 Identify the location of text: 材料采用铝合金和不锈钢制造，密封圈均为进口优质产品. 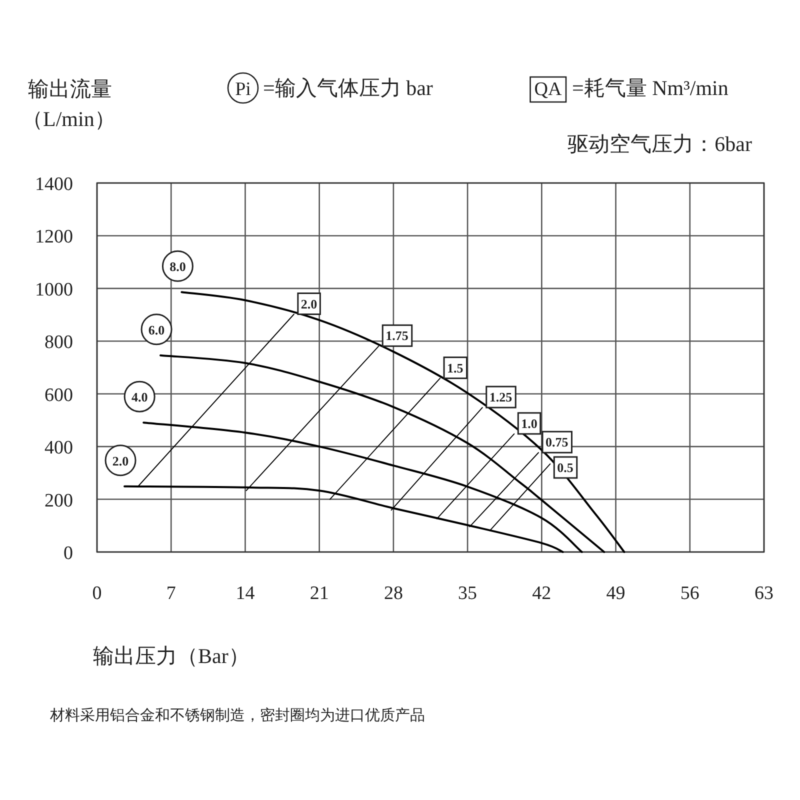
(237, 715).